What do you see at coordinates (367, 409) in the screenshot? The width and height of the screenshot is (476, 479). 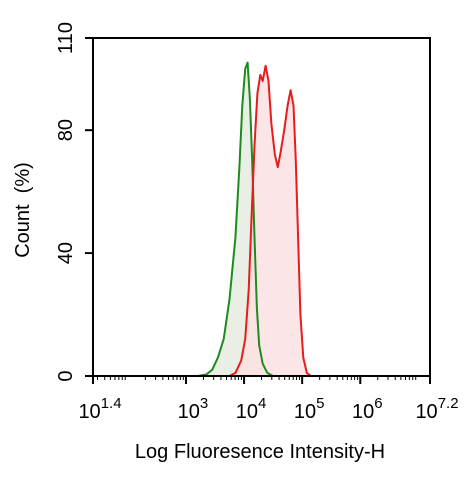 I see `x-tick-label: 10⁶` at bounding box center [367, 409].